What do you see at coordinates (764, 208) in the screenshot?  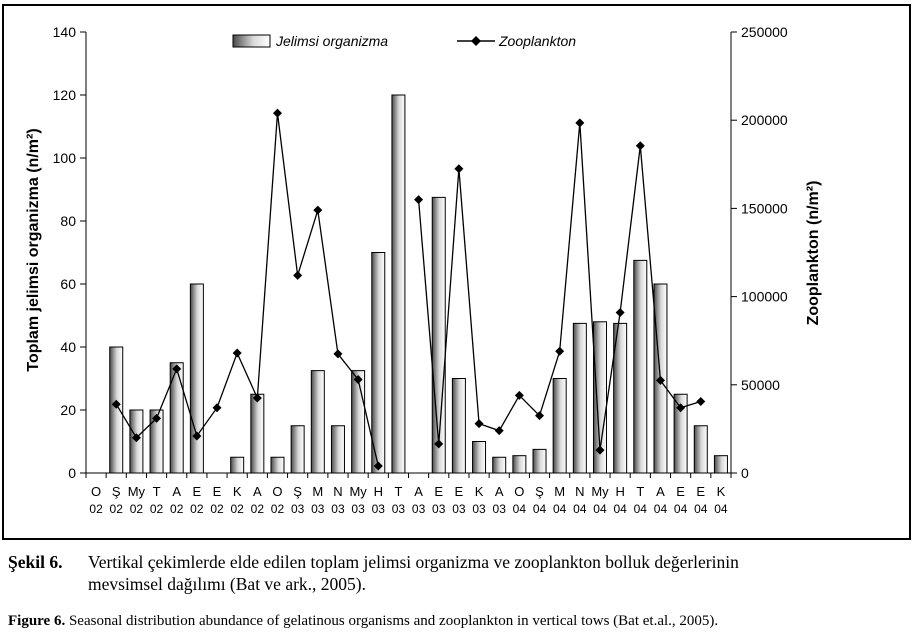 I see `right-tick-label: 150000` at bounding box center [764, 208].